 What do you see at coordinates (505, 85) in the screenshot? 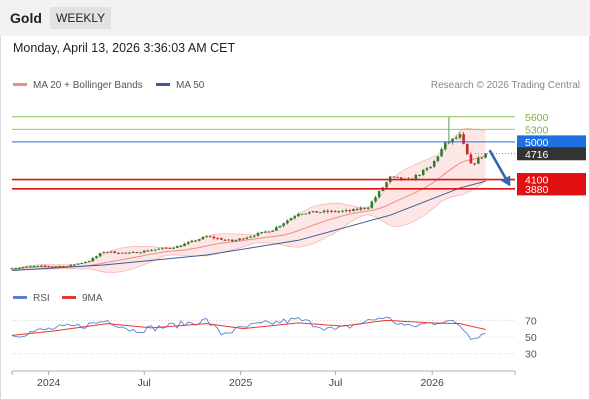
I see `research-credit: Research © 2026 Trading Central` at bounding box center [505, 85].